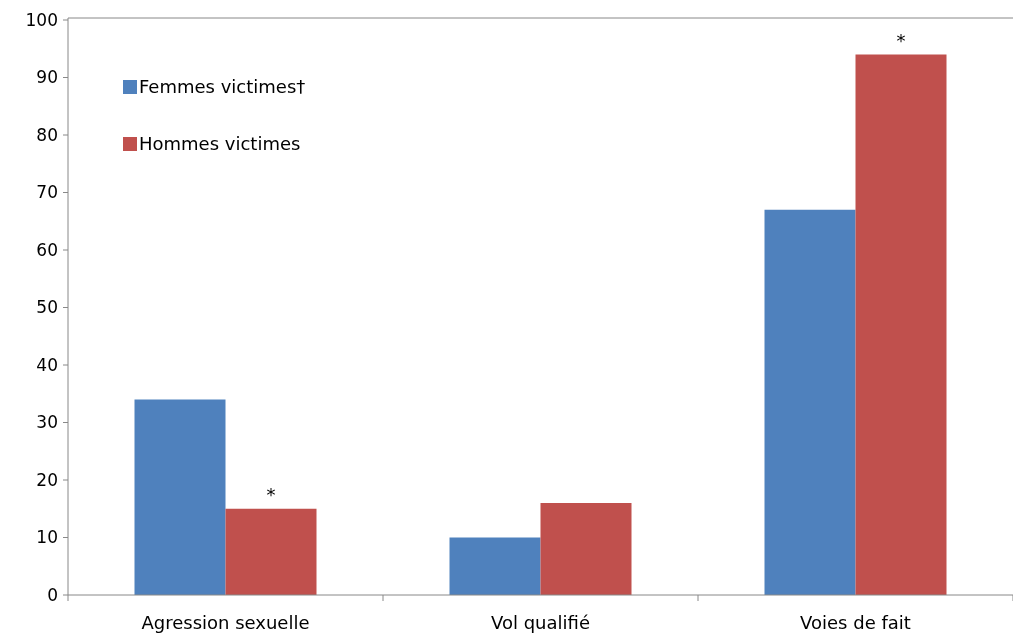 This screenshot has height=637, width=1013. I want to click on legend-label: Hommes victimes, so click(220, 144).